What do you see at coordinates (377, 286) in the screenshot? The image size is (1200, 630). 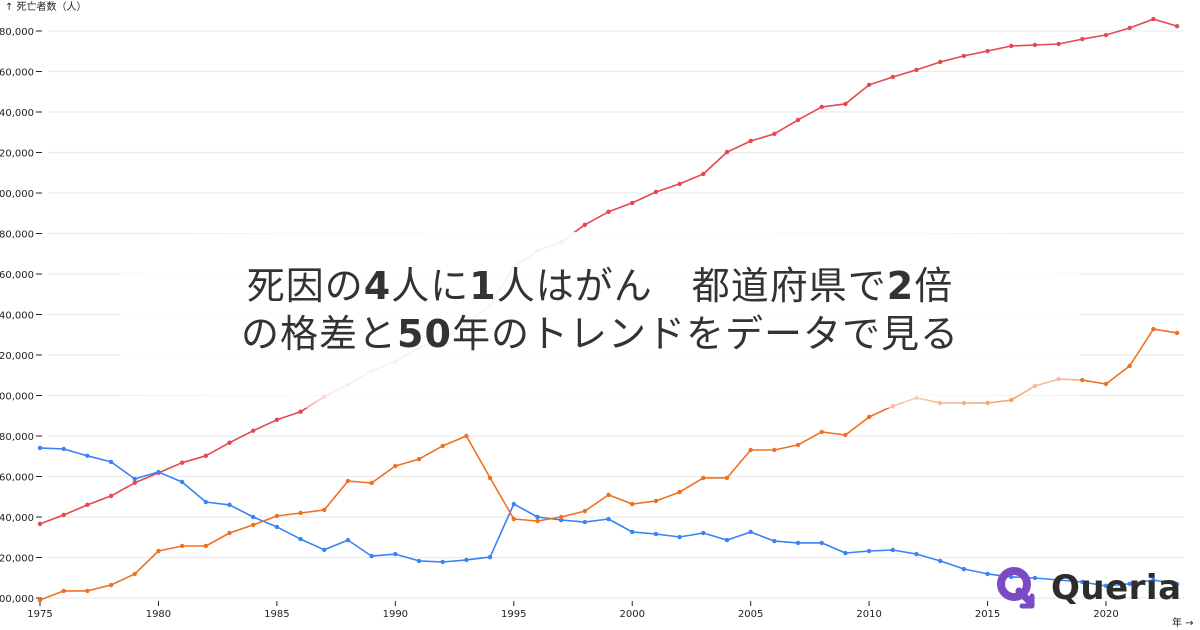 I see `headline-segment: 4` at bounding box center [377, 286].